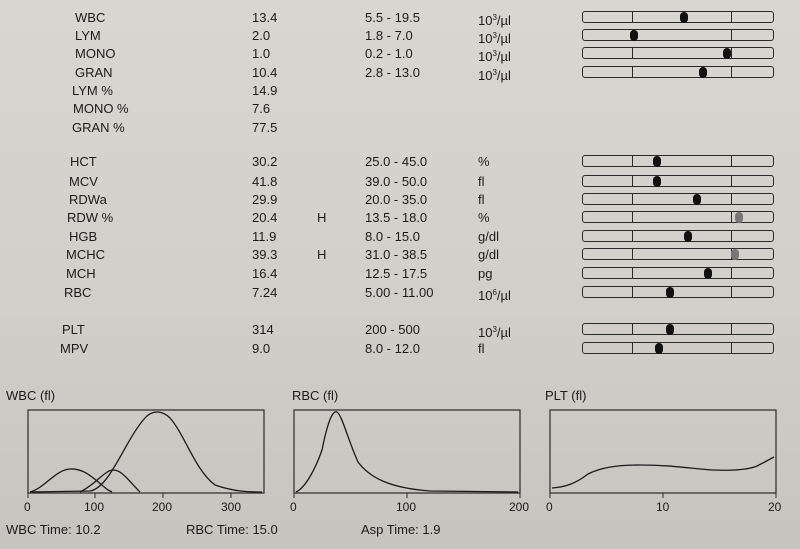 The height and width of the screenshot is (549, 800). What do you see at coordinates (400, 200) in the screenshot?
I see `result-row: RDWa 29.9 20.0 - 35.0 fl` at bounding box center [400, 200].